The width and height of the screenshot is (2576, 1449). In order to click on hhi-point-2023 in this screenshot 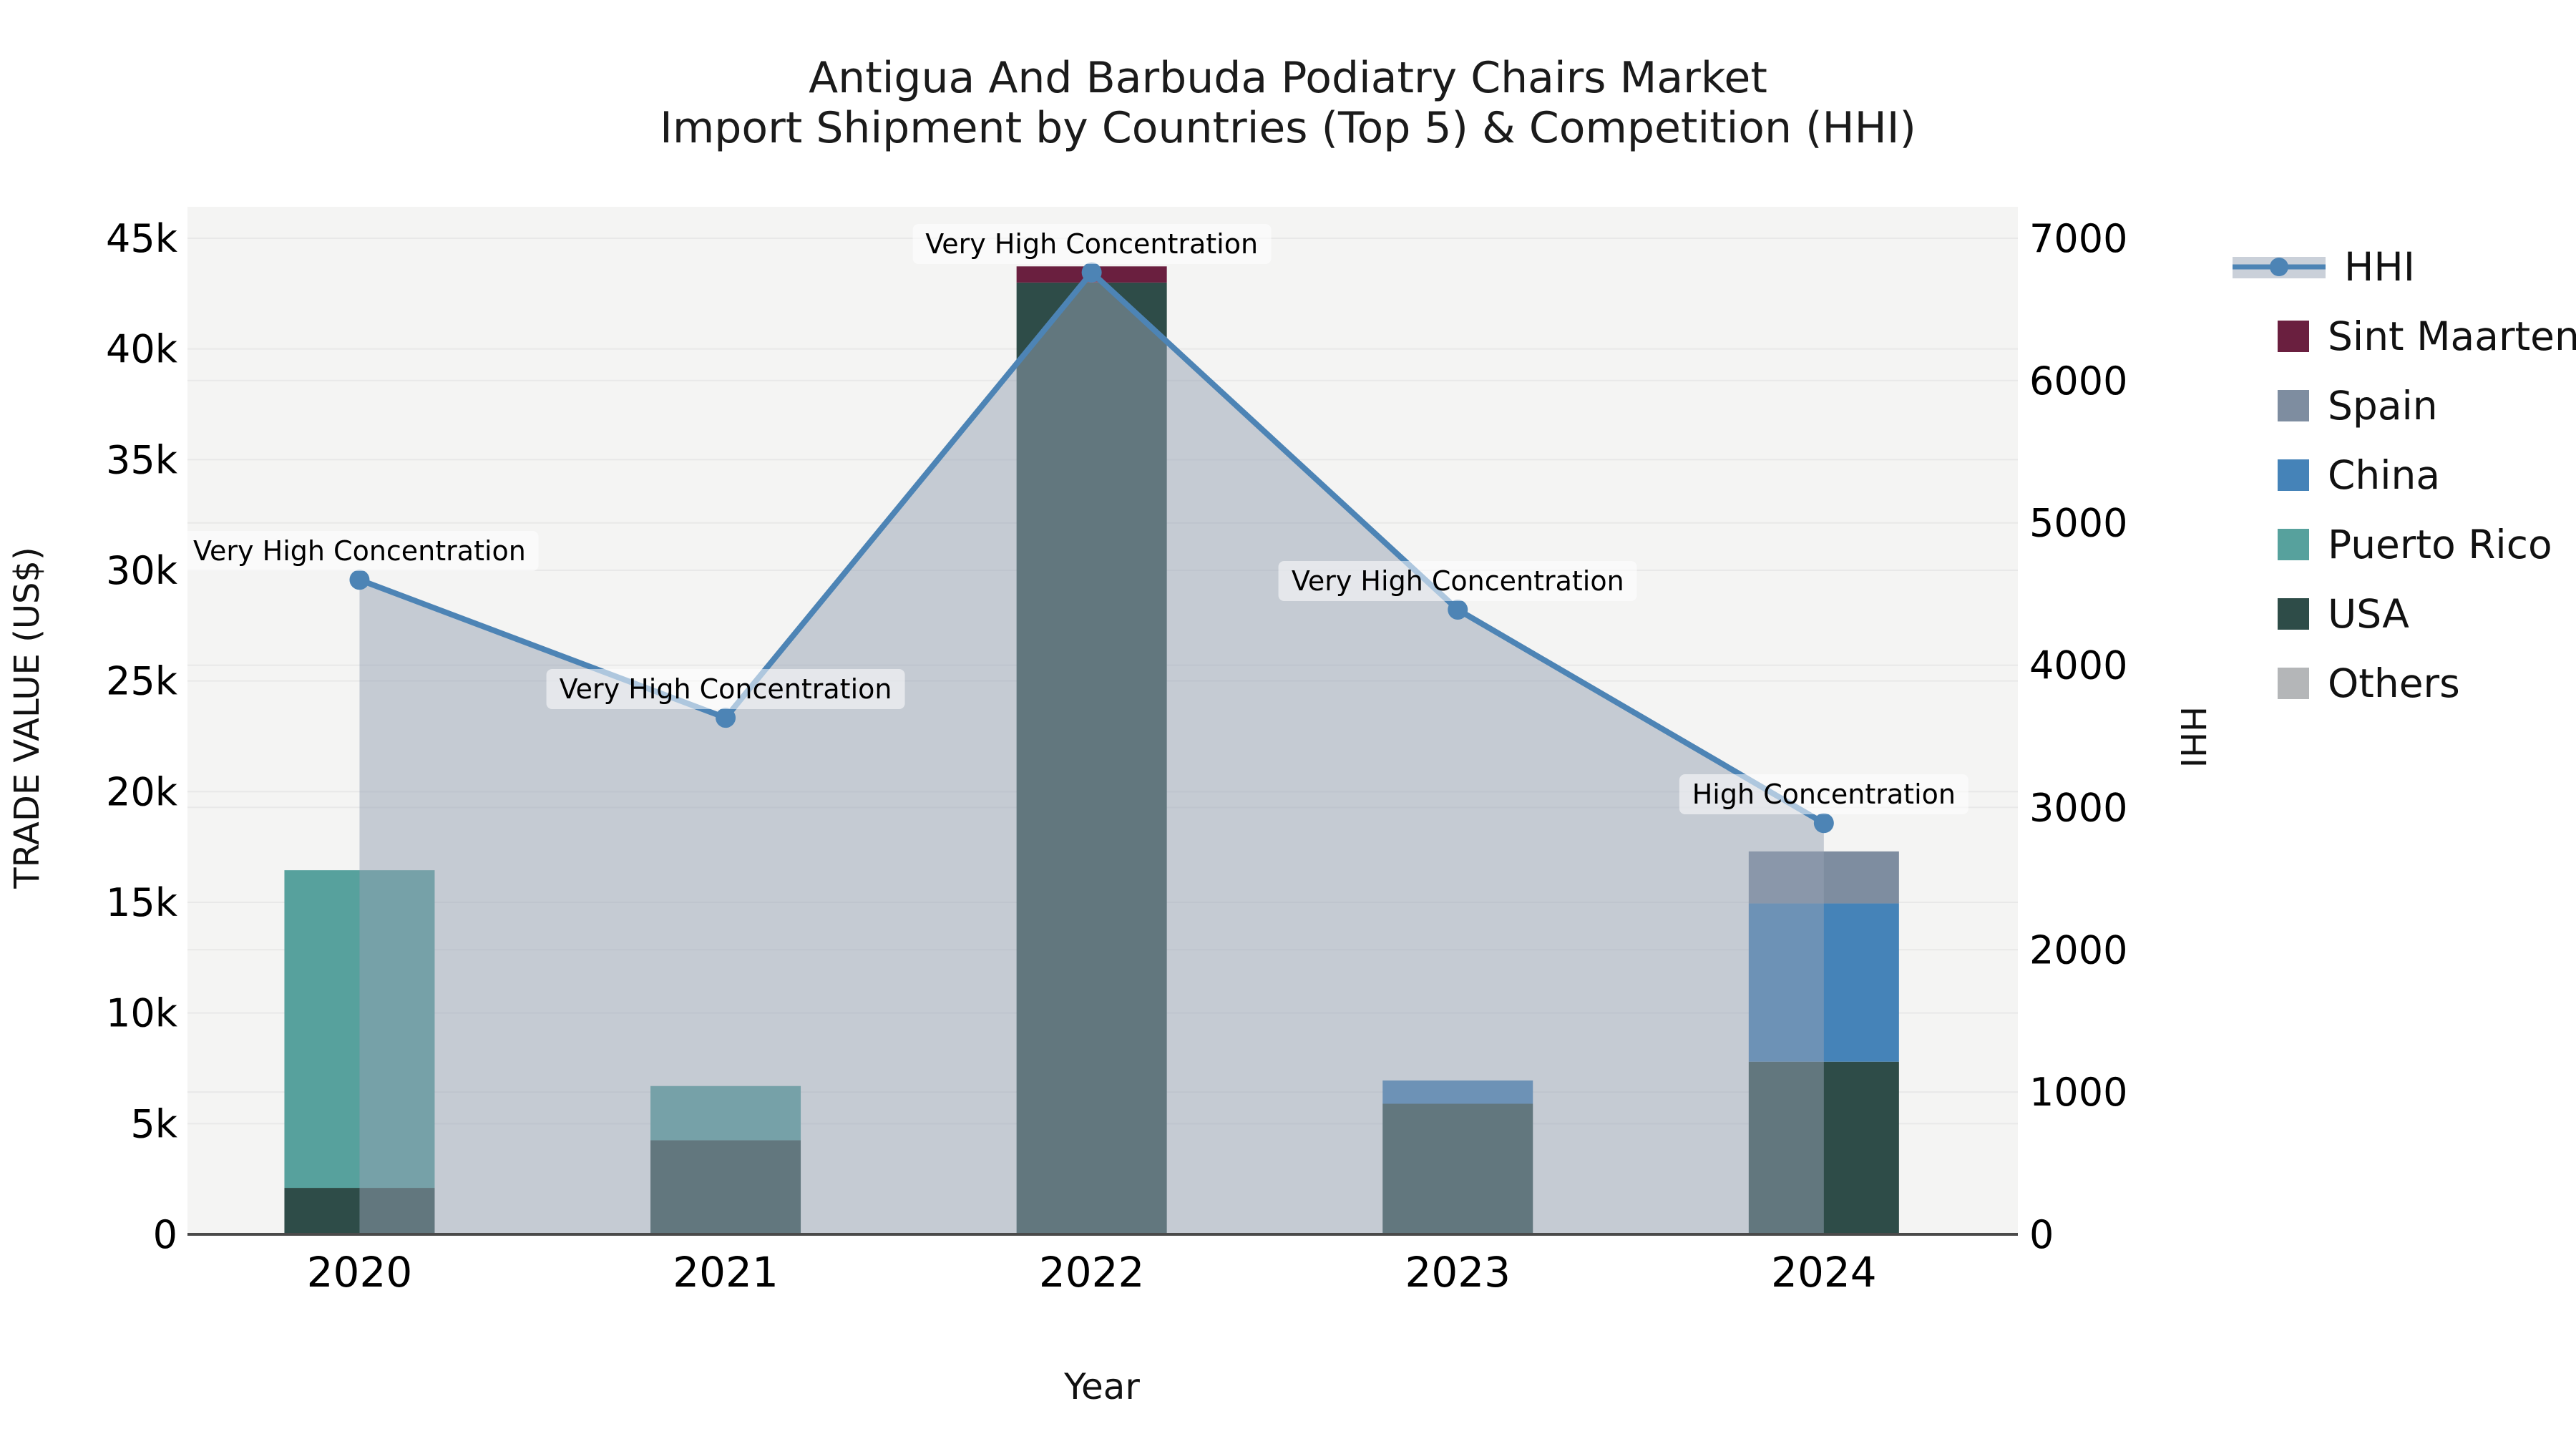, I will do `click(1458, 610)`.